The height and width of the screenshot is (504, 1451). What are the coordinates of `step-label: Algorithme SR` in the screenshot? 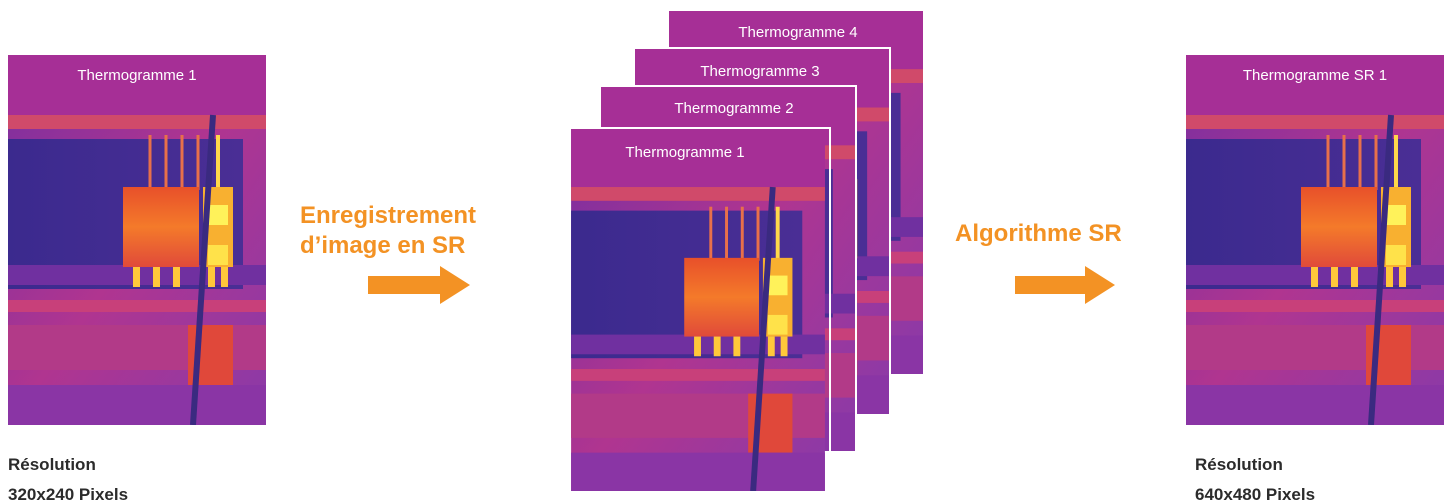 It's located at (1038, 233).